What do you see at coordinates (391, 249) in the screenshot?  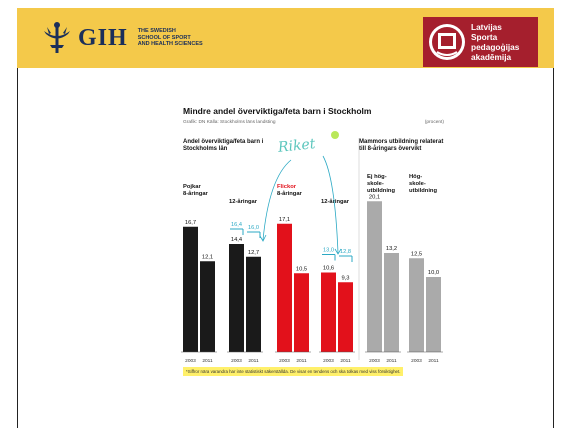 I see `data-label: 13,2` at bounding box center [391, 249].